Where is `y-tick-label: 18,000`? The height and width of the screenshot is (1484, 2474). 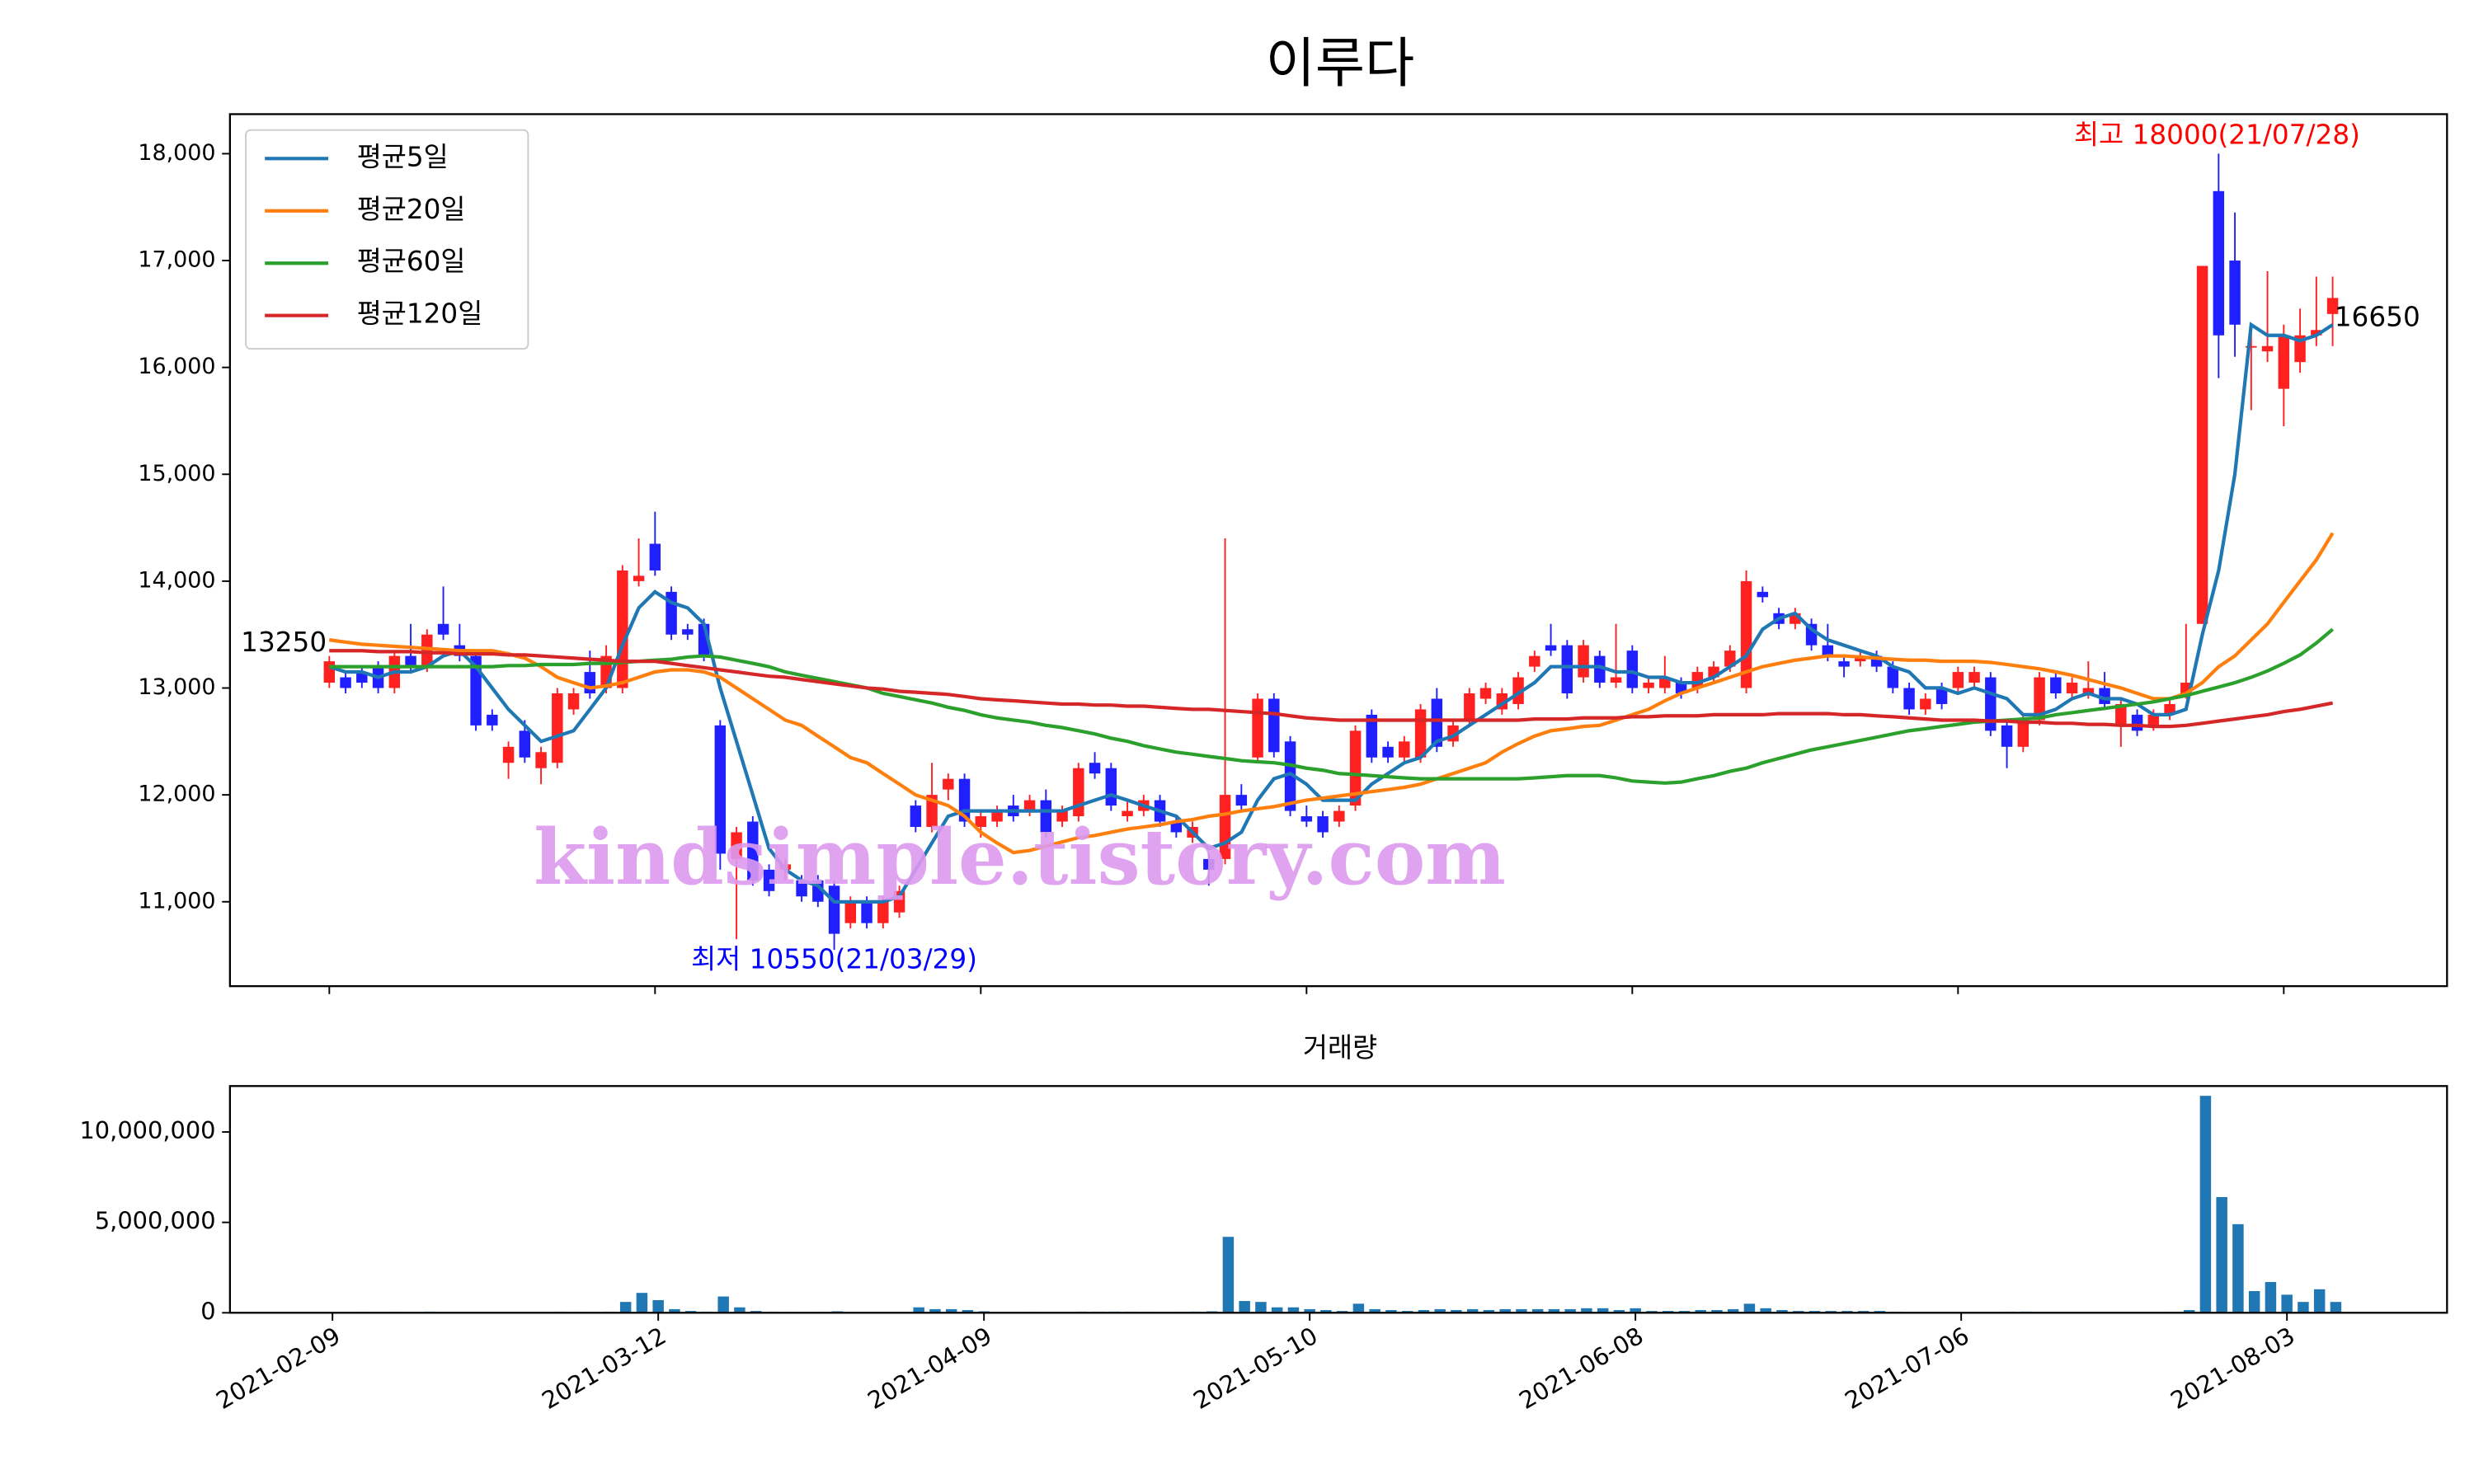 y-tick-label: 18,000 is located at coordinates (176, 153).